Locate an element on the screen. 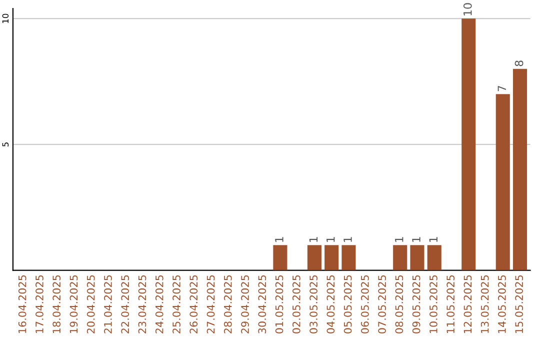  x-tick-label: 28.04.2025 is located at coordinates (228, 304).